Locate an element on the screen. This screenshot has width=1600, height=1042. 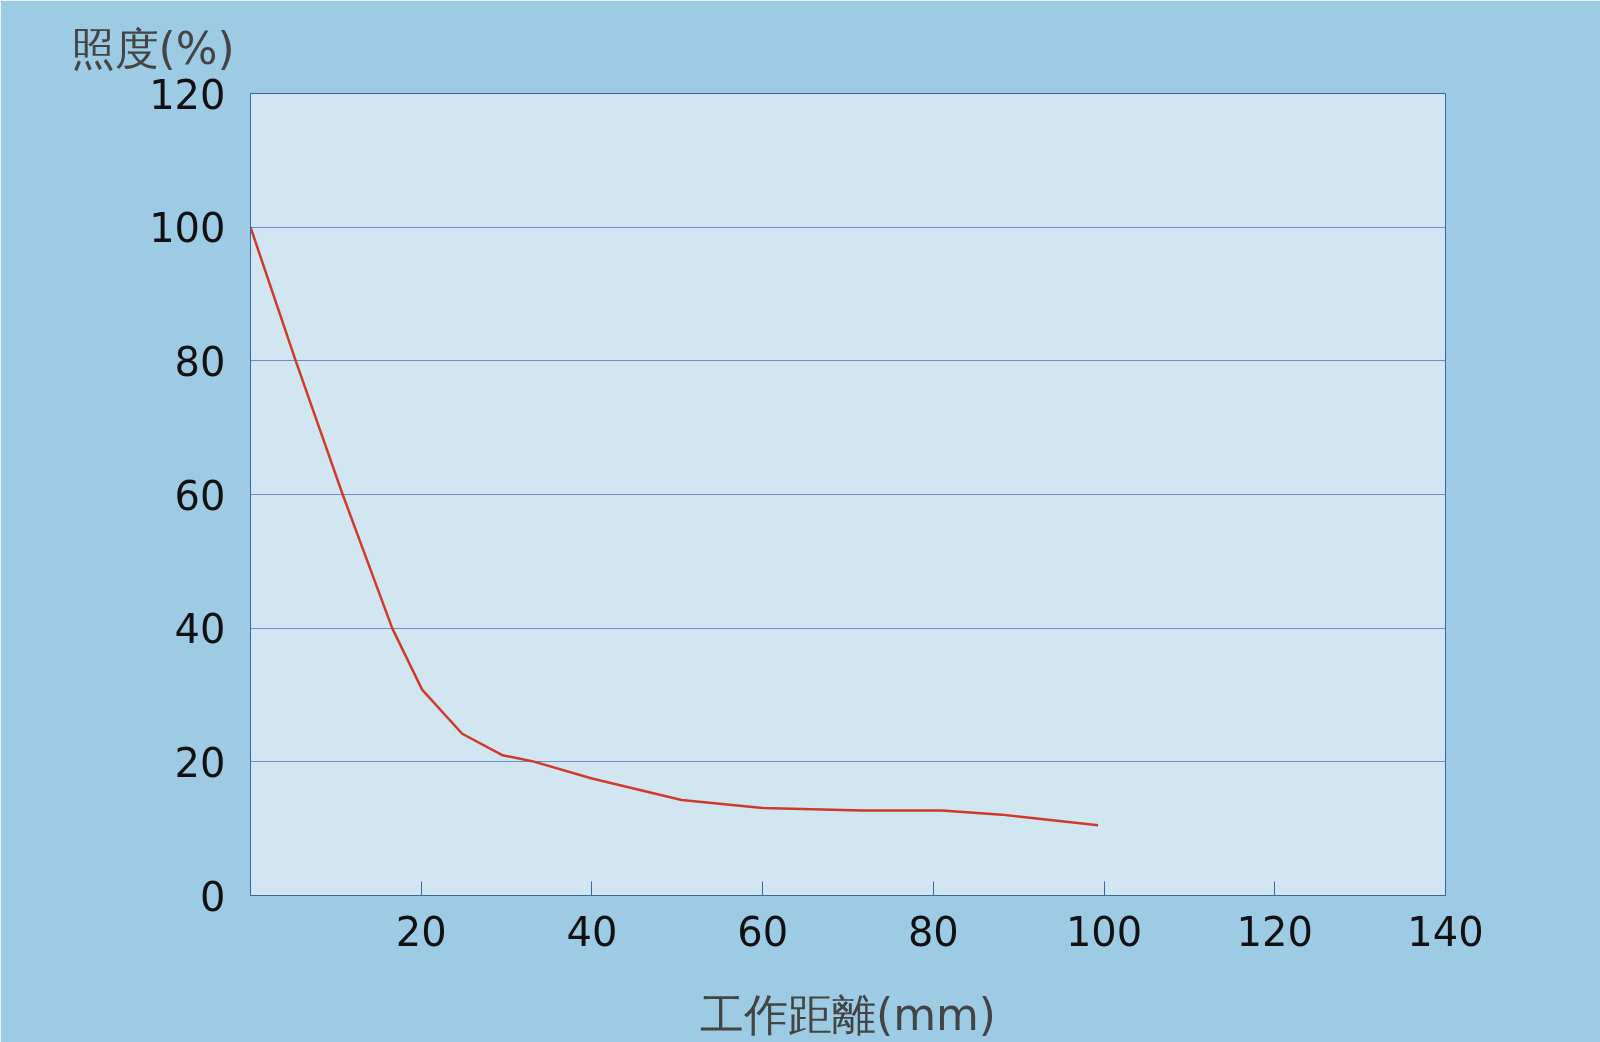
y-tick-label: 0 is located at coordinates (213, 896).